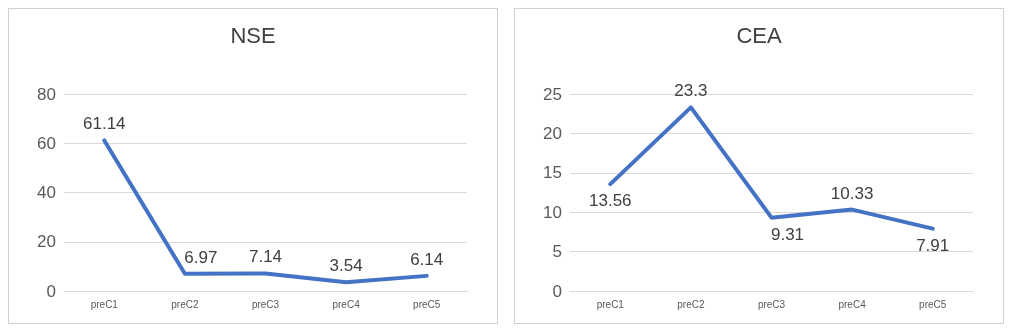 The width and height of the screenshot is (1014, 334). I want to click on data-label: 7.14, so click(265, 257).